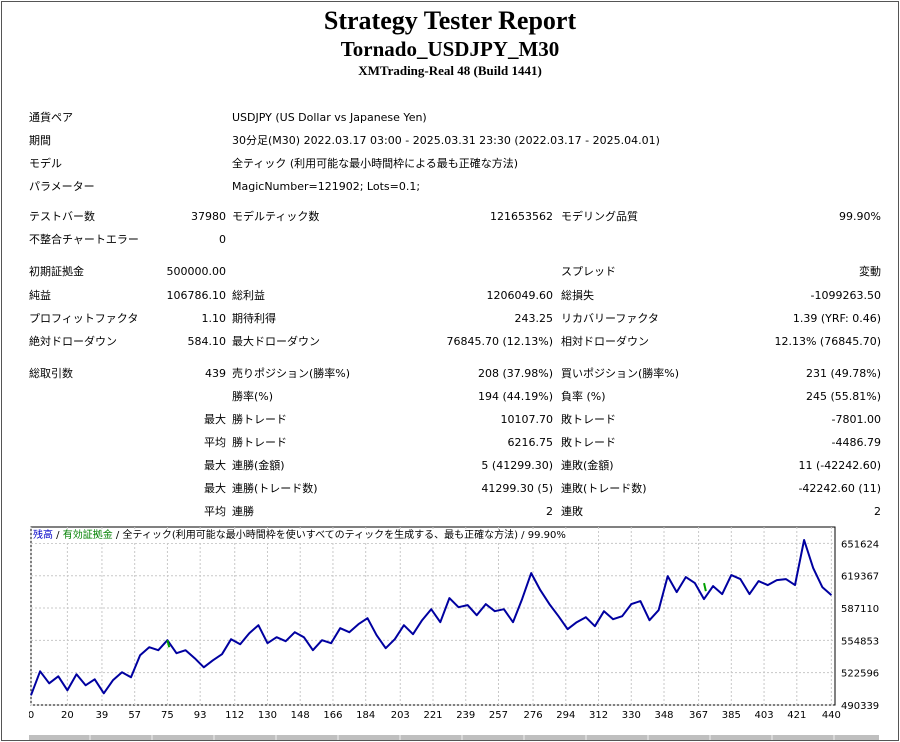  Describe the element at coordinates (532, 715) in the screenshot. I see `x-tick-label: 276` at that location.